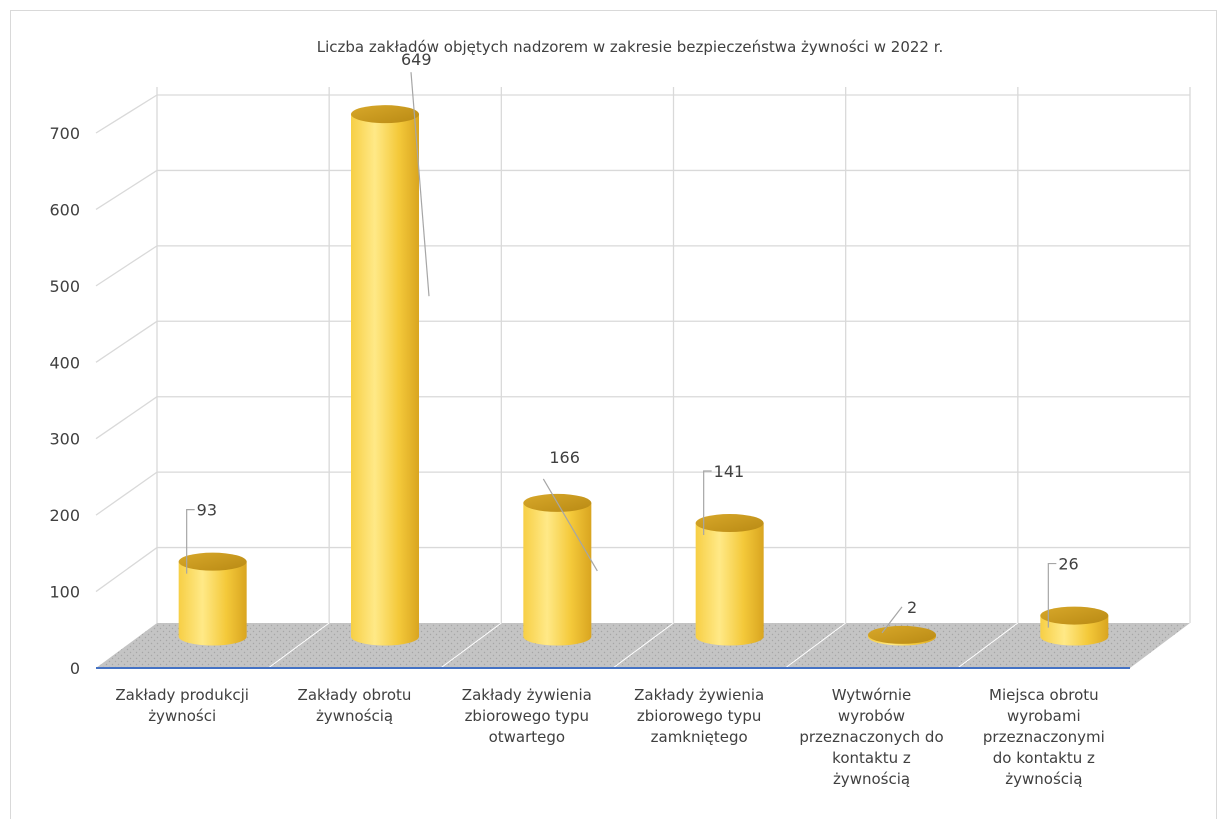 Image resolution: width=1227 pixels, height=819 pixels. I want to click on y-tick-label: 500, so click(64, 286).